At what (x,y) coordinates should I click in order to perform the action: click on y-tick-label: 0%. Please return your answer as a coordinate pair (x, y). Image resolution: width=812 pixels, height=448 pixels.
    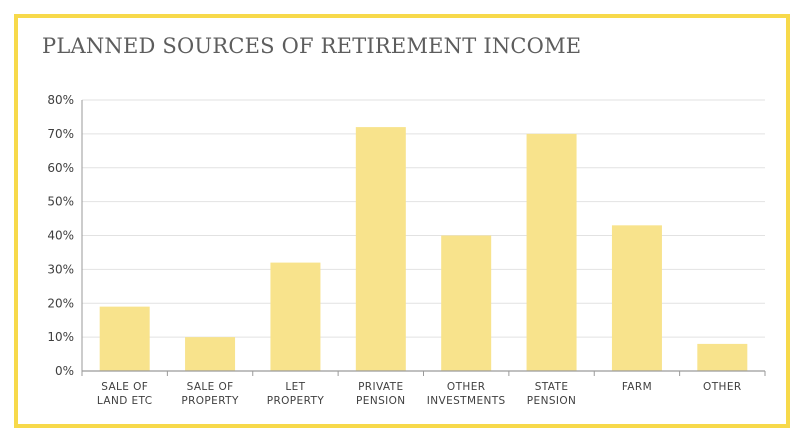
    Looking at the image, I should click on (64, 371).